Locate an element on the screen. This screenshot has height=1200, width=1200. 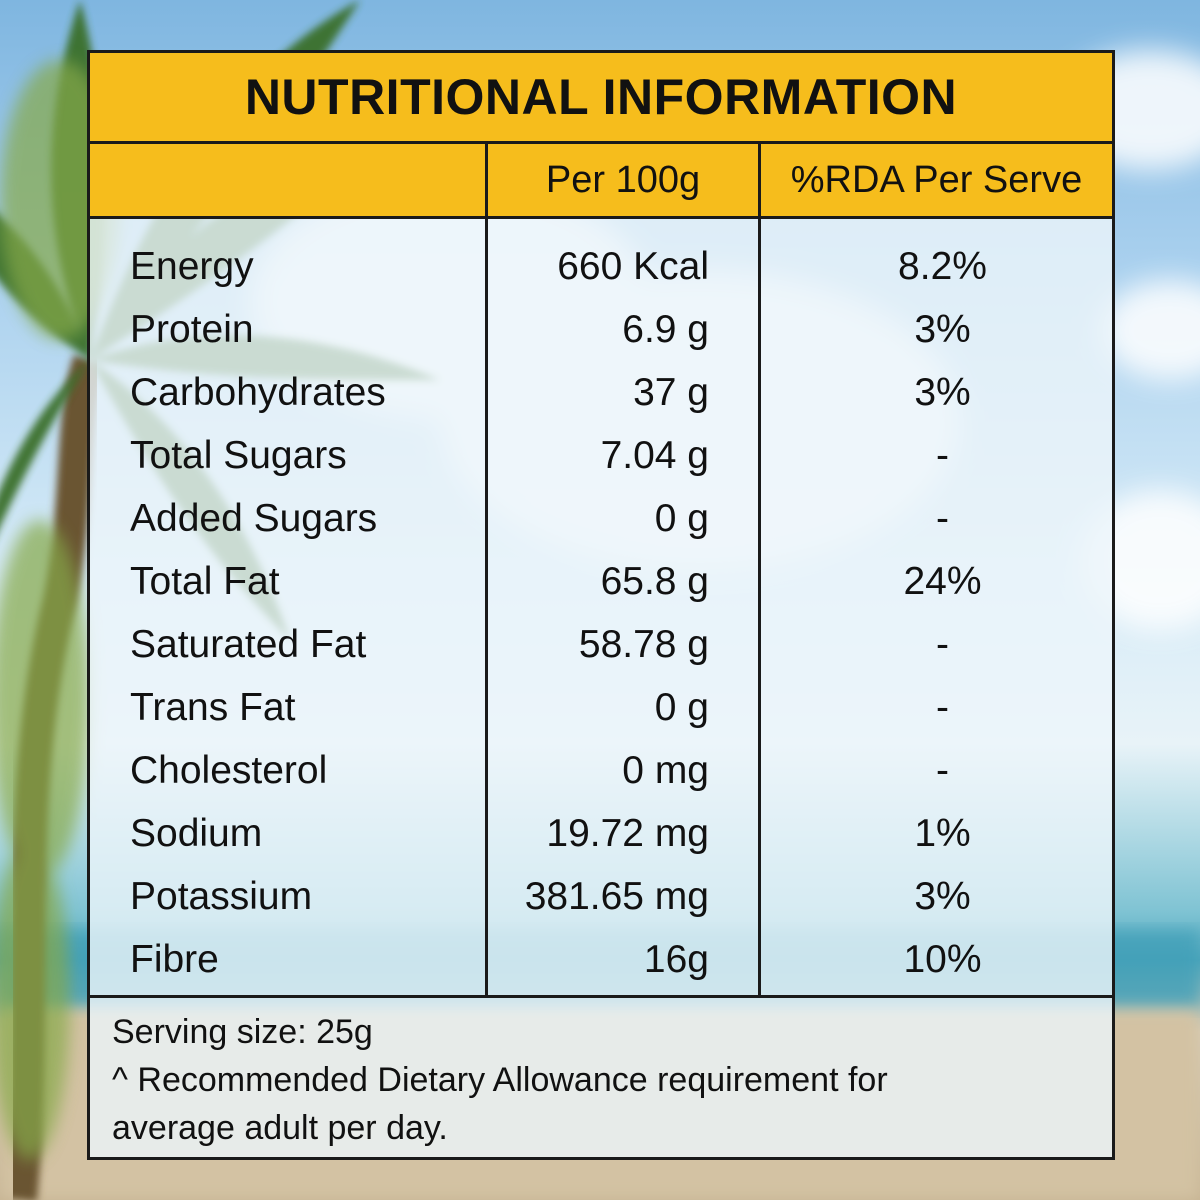
table-row: Energy 660 Kcal 8.2% is located at coordinates (601, 266).